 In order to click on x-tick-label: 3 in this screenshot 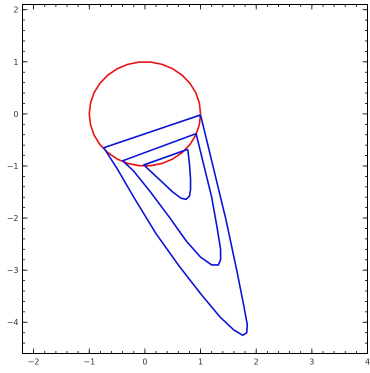, I will do `click(311, 362)`.